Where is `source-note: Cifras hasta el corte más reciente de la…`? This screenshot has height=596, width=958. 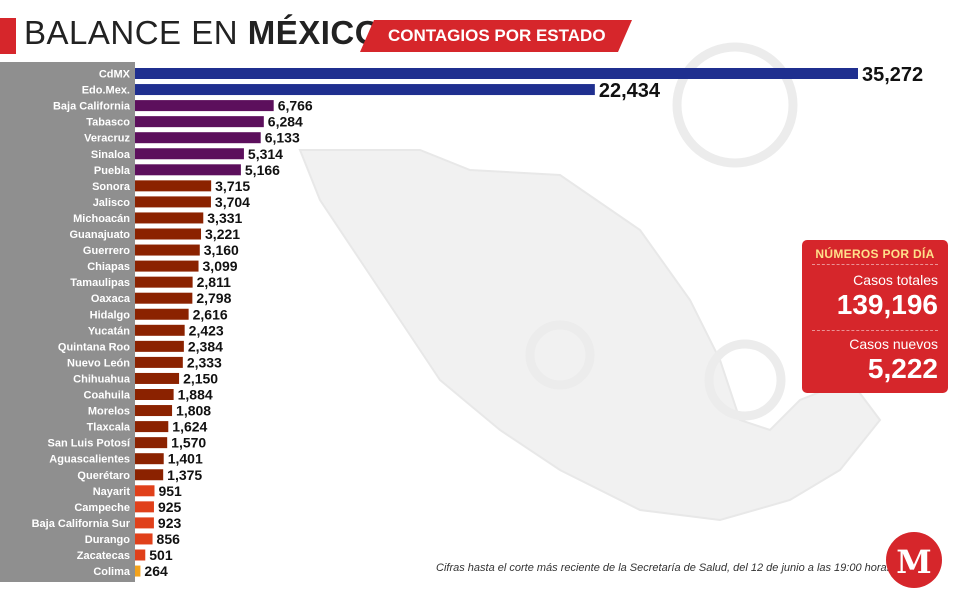
source-note: Cifras hasta el corte más reciente de la… is located at coordinates (666, 568).